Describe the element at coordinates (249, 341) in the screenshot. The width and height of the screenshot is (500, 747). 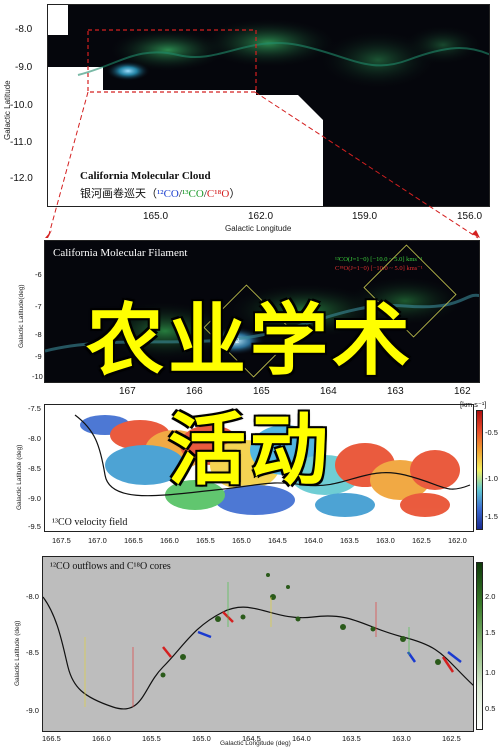
I see `overlay-headline-line1: 农业学术` at that location.